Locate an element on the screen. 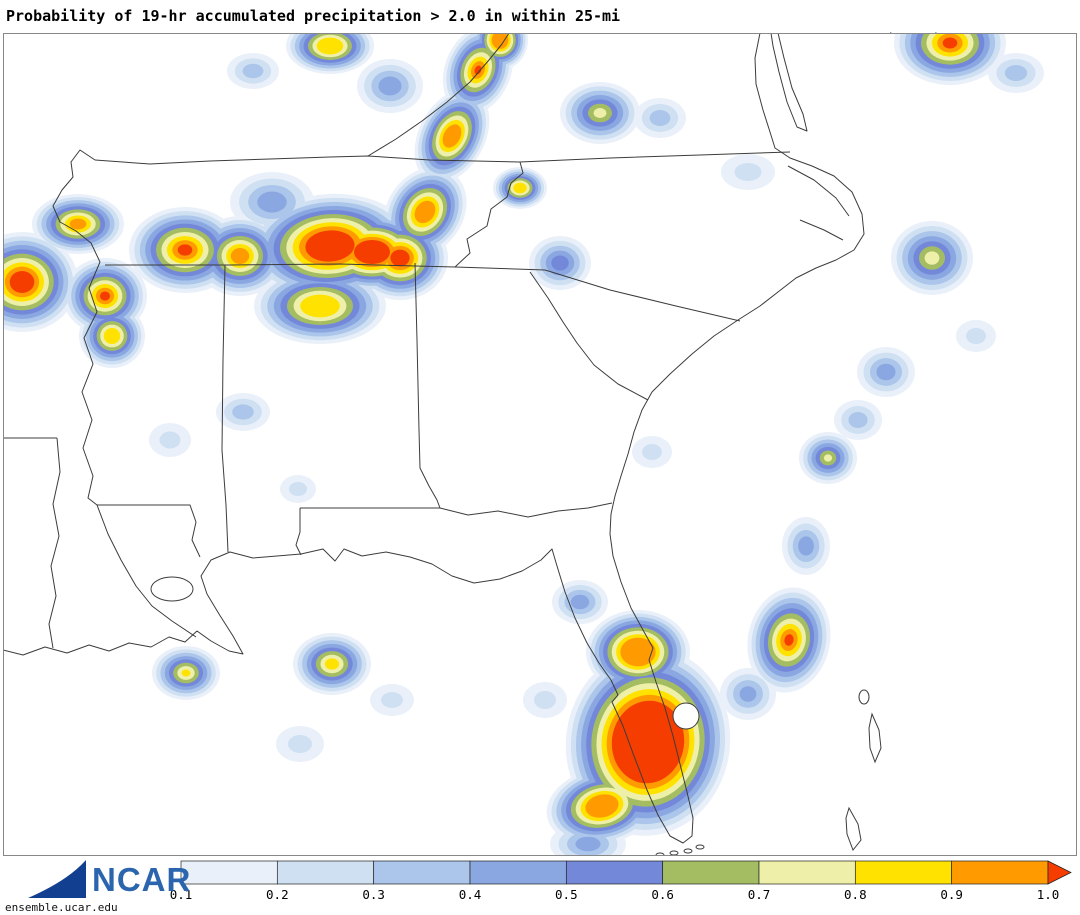 This screenshot has width=1080, height=915. ncar-logo: NCAR is located at coordinates (108, 879).